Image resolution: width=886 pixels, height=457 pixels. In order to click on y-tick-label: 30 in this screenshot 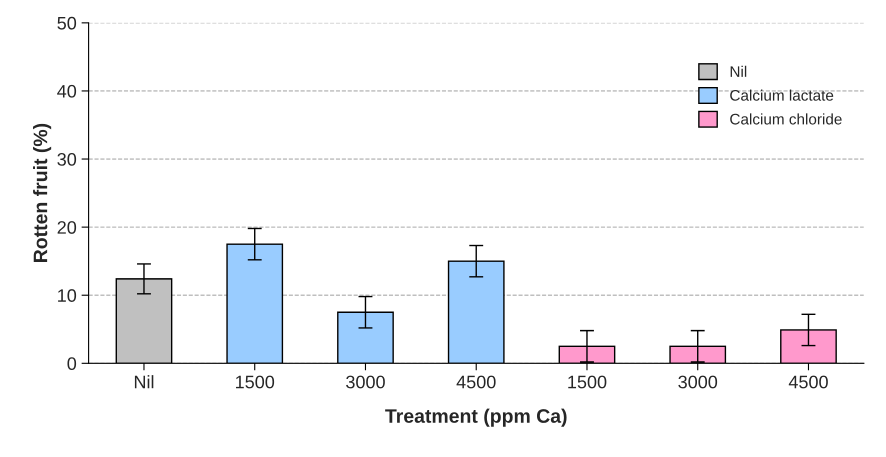, I will do `click(66, 159)`.